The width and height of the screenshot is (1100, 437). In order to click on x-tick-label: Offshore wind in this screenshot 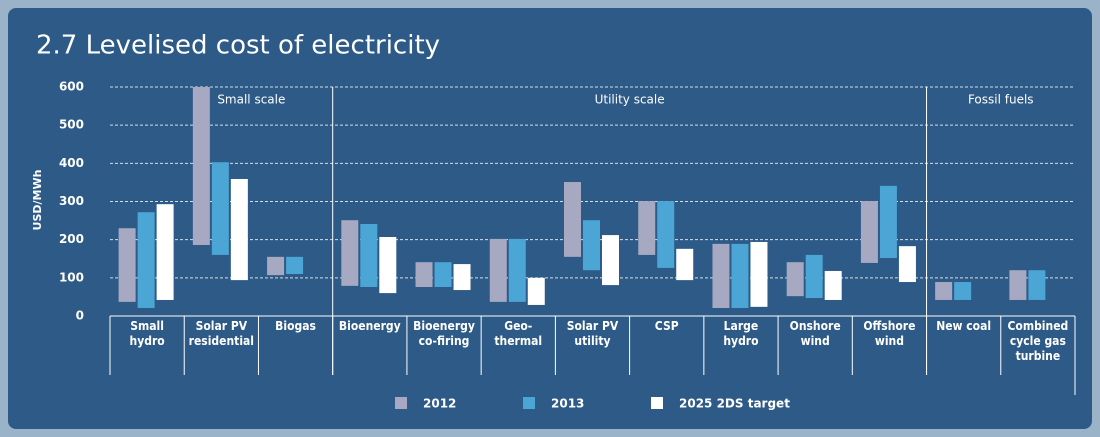, I will do `click(889, 333)`.